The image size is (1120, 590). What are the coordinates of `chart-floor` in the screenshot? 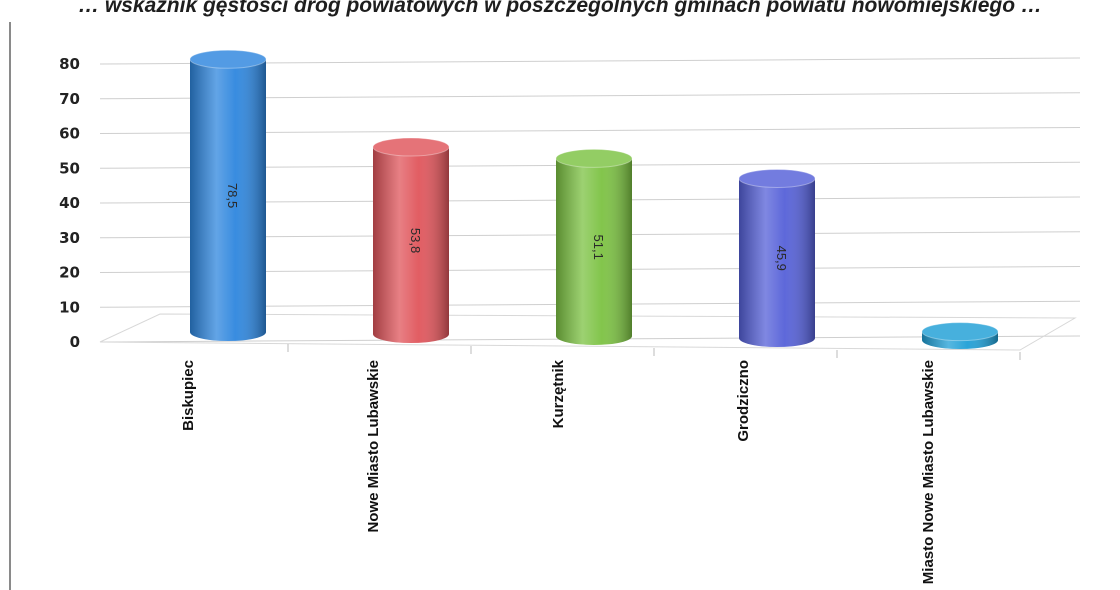 It's located at (588, 332).